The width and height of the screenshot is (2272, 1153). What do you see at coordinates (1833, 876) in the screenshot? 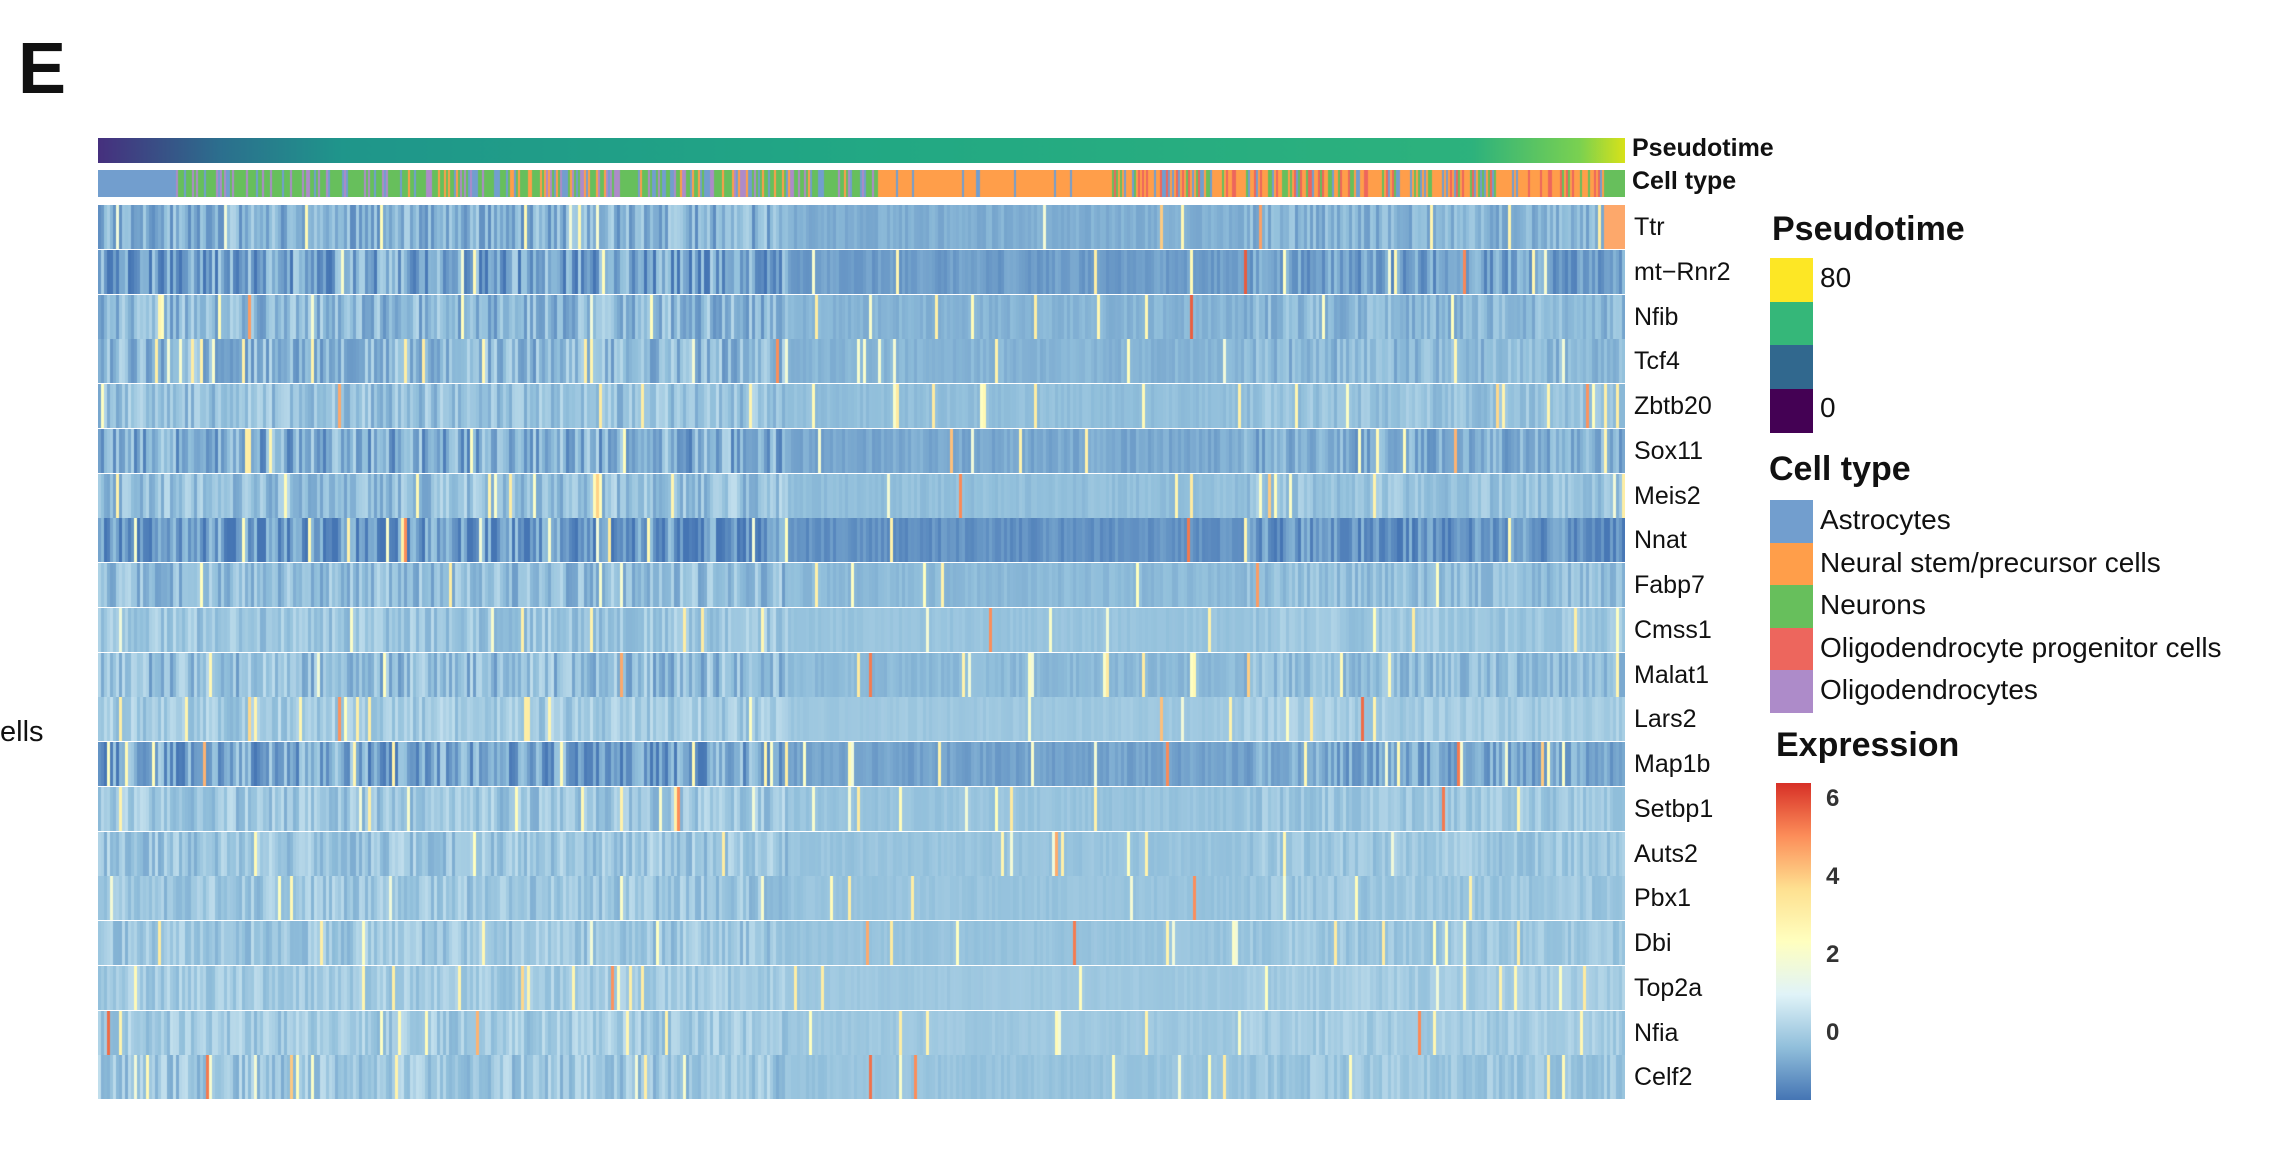
I see `expression-tick-4: 4` at bounding box center [1833, 876].